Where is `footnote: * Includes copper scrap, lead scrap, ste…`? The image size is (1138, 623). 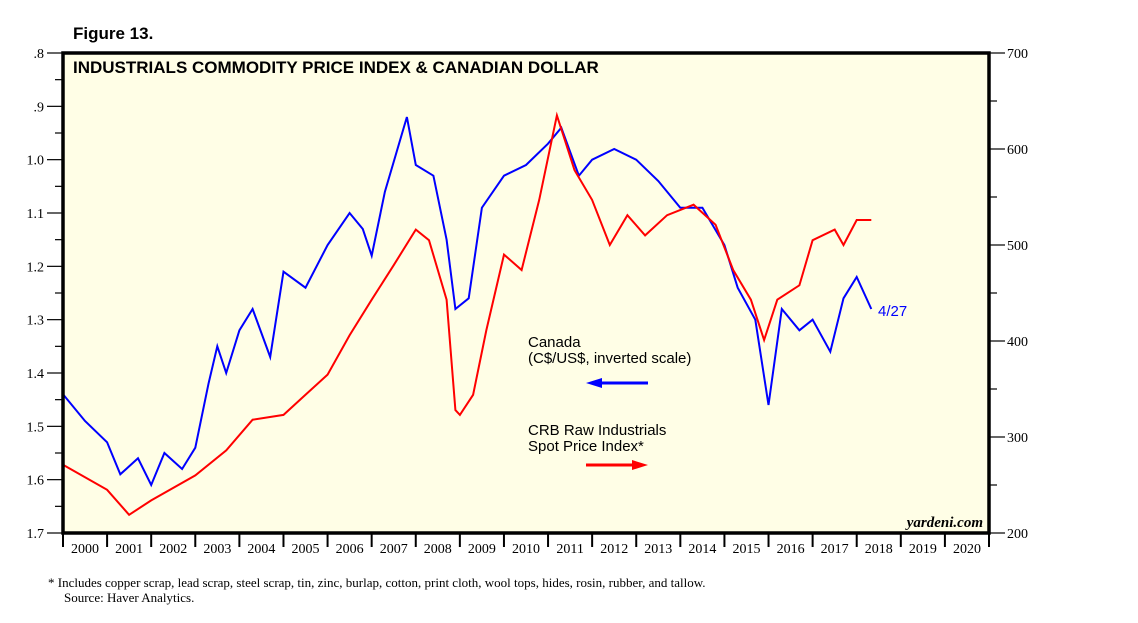
footnote: * Includes copper scrap, lead scrap, ste… is located at coordinates (376, 582).